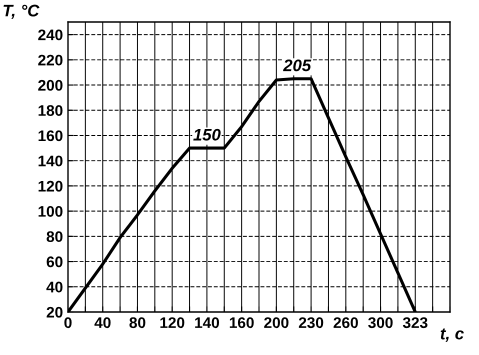 Image resolution: width=479 pixels, height=355 pixels. Describe the element at coordinates (54, 262) in the screenshot. I see `y-tick-label: 60` at that location.